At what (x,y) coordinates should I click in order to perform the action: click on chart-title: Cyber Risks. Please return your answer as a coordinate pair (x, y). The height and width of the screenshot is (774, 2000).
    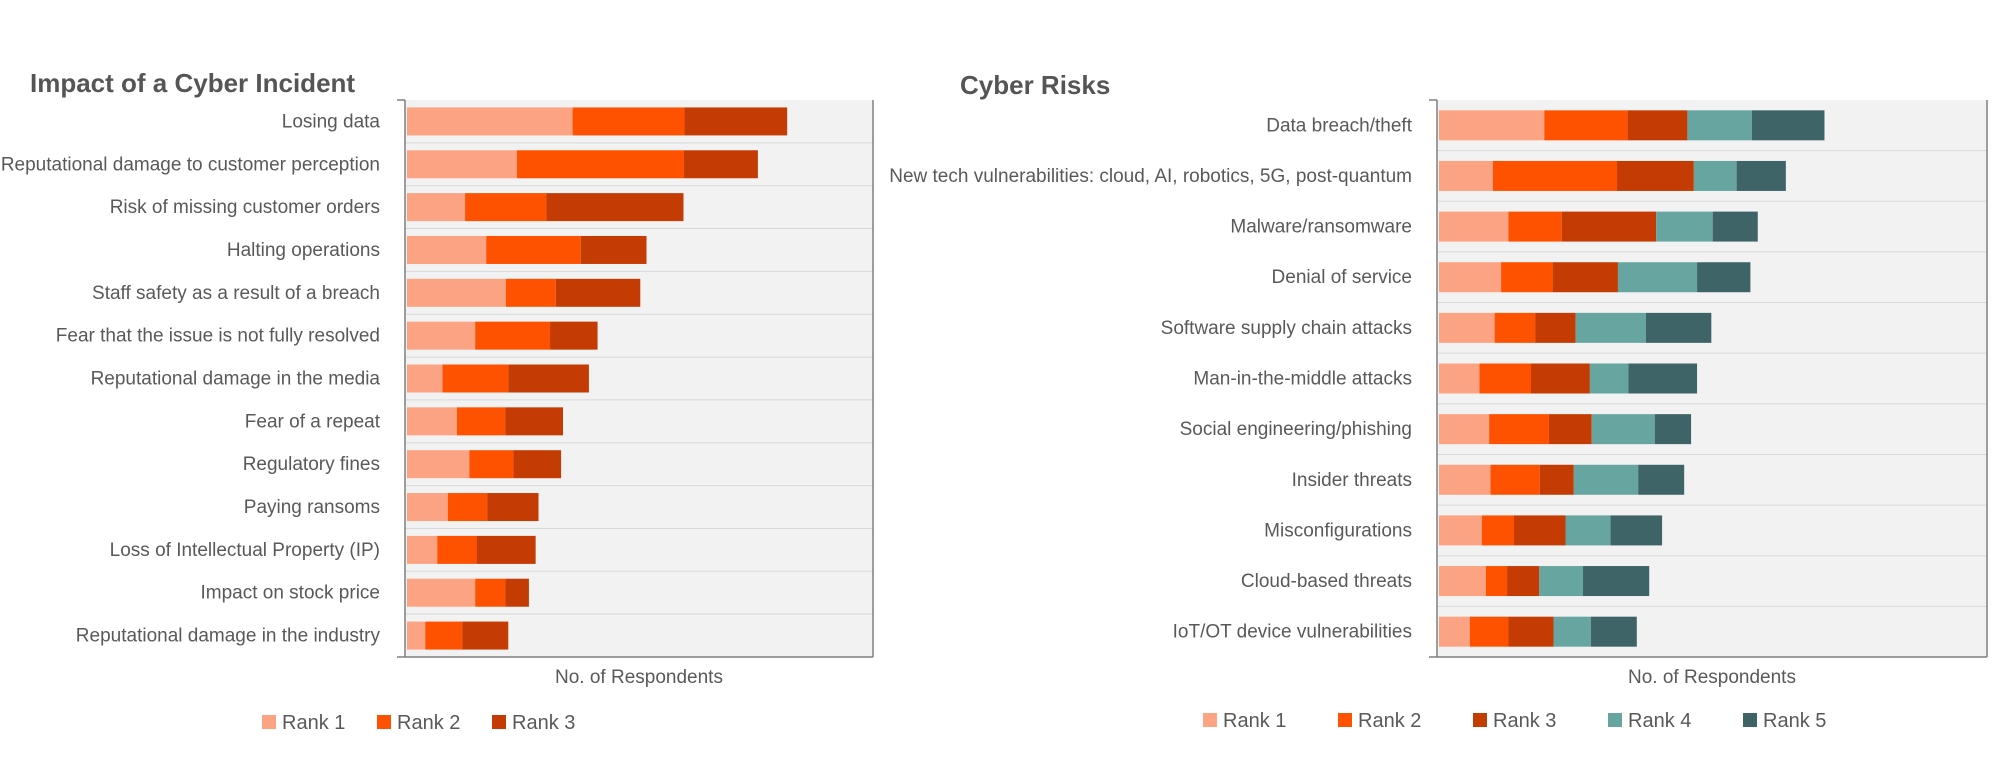
    Looking at the image, I should click on (1035, 85).